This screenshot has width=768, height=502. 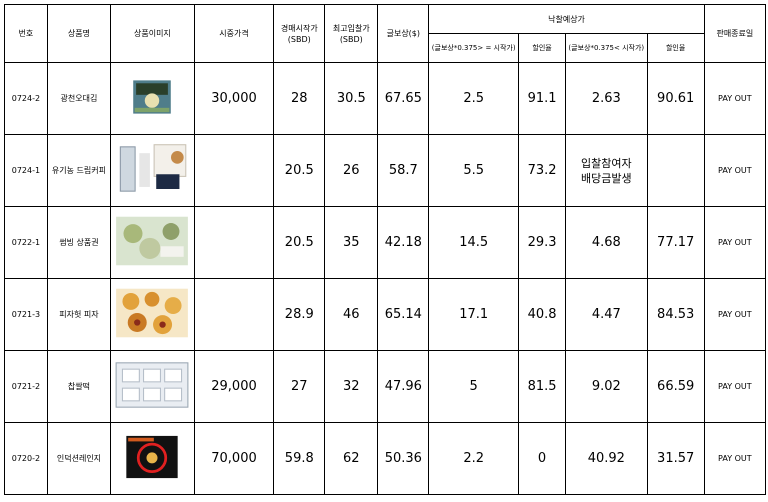 What do you see at coordinates (606, 163) in the screenshot?
I see `row-note-line1: 입찰참여자` at bounding box center [606, 163].